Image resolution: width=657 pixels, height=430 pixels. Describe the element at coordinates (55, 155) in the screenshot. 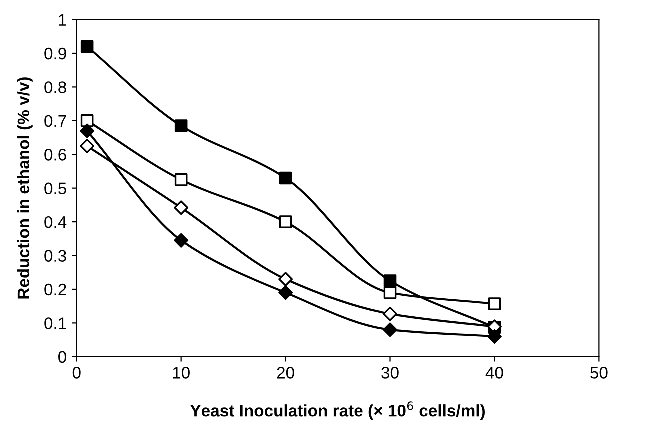

I see `y-tick-label: 0.6` at that location.